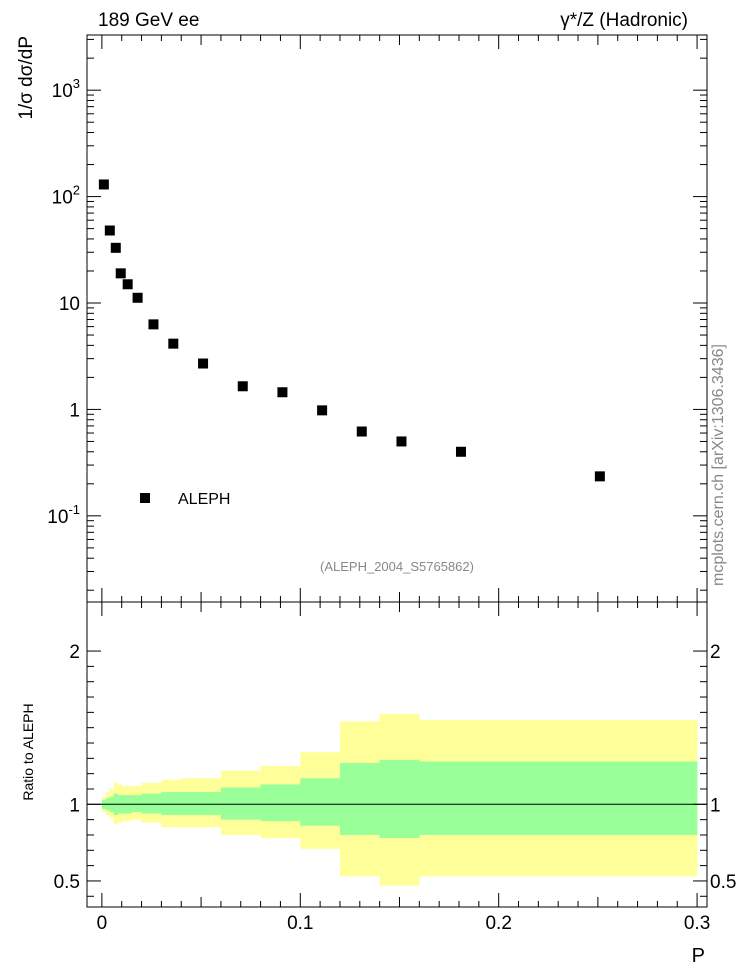 This screenshot has height=972, width=746. What do you see at coordinates (148, 20) in the screenshot?
I see `header-energy-label: 189 GeV ee` at bounding box center [148, 20].